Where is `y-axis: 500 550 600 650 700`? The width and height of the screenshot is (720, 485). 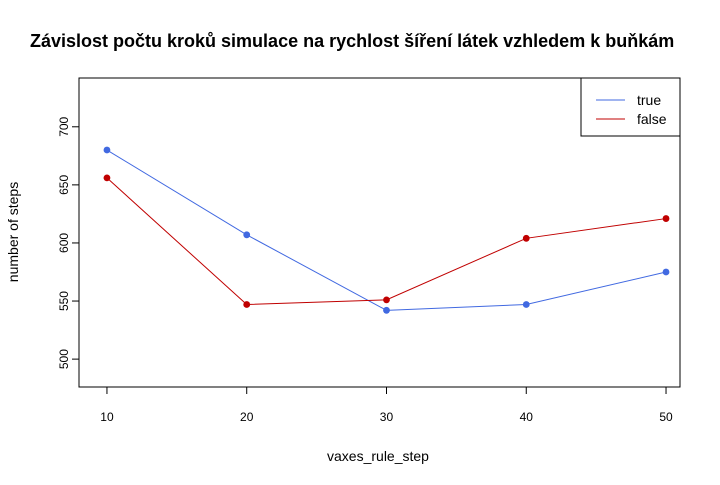
y-axis: 500 550 600 650 700 is located at coordinates (68, 242).